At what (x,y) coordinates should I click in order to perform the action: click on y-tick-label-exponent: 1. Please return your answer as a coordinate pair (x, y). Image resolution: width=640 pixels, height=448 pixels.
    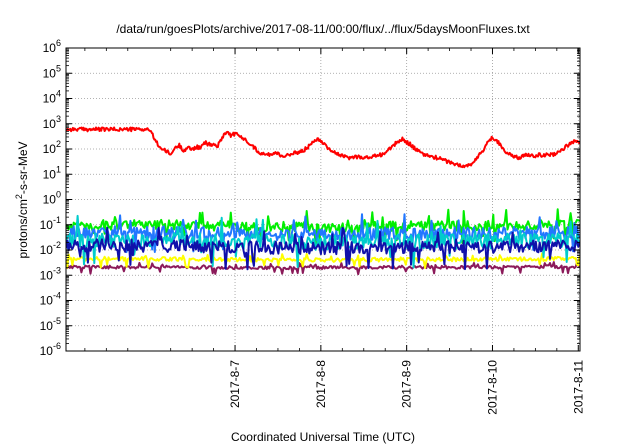
    Looking at the image, I should click on (58, 169).